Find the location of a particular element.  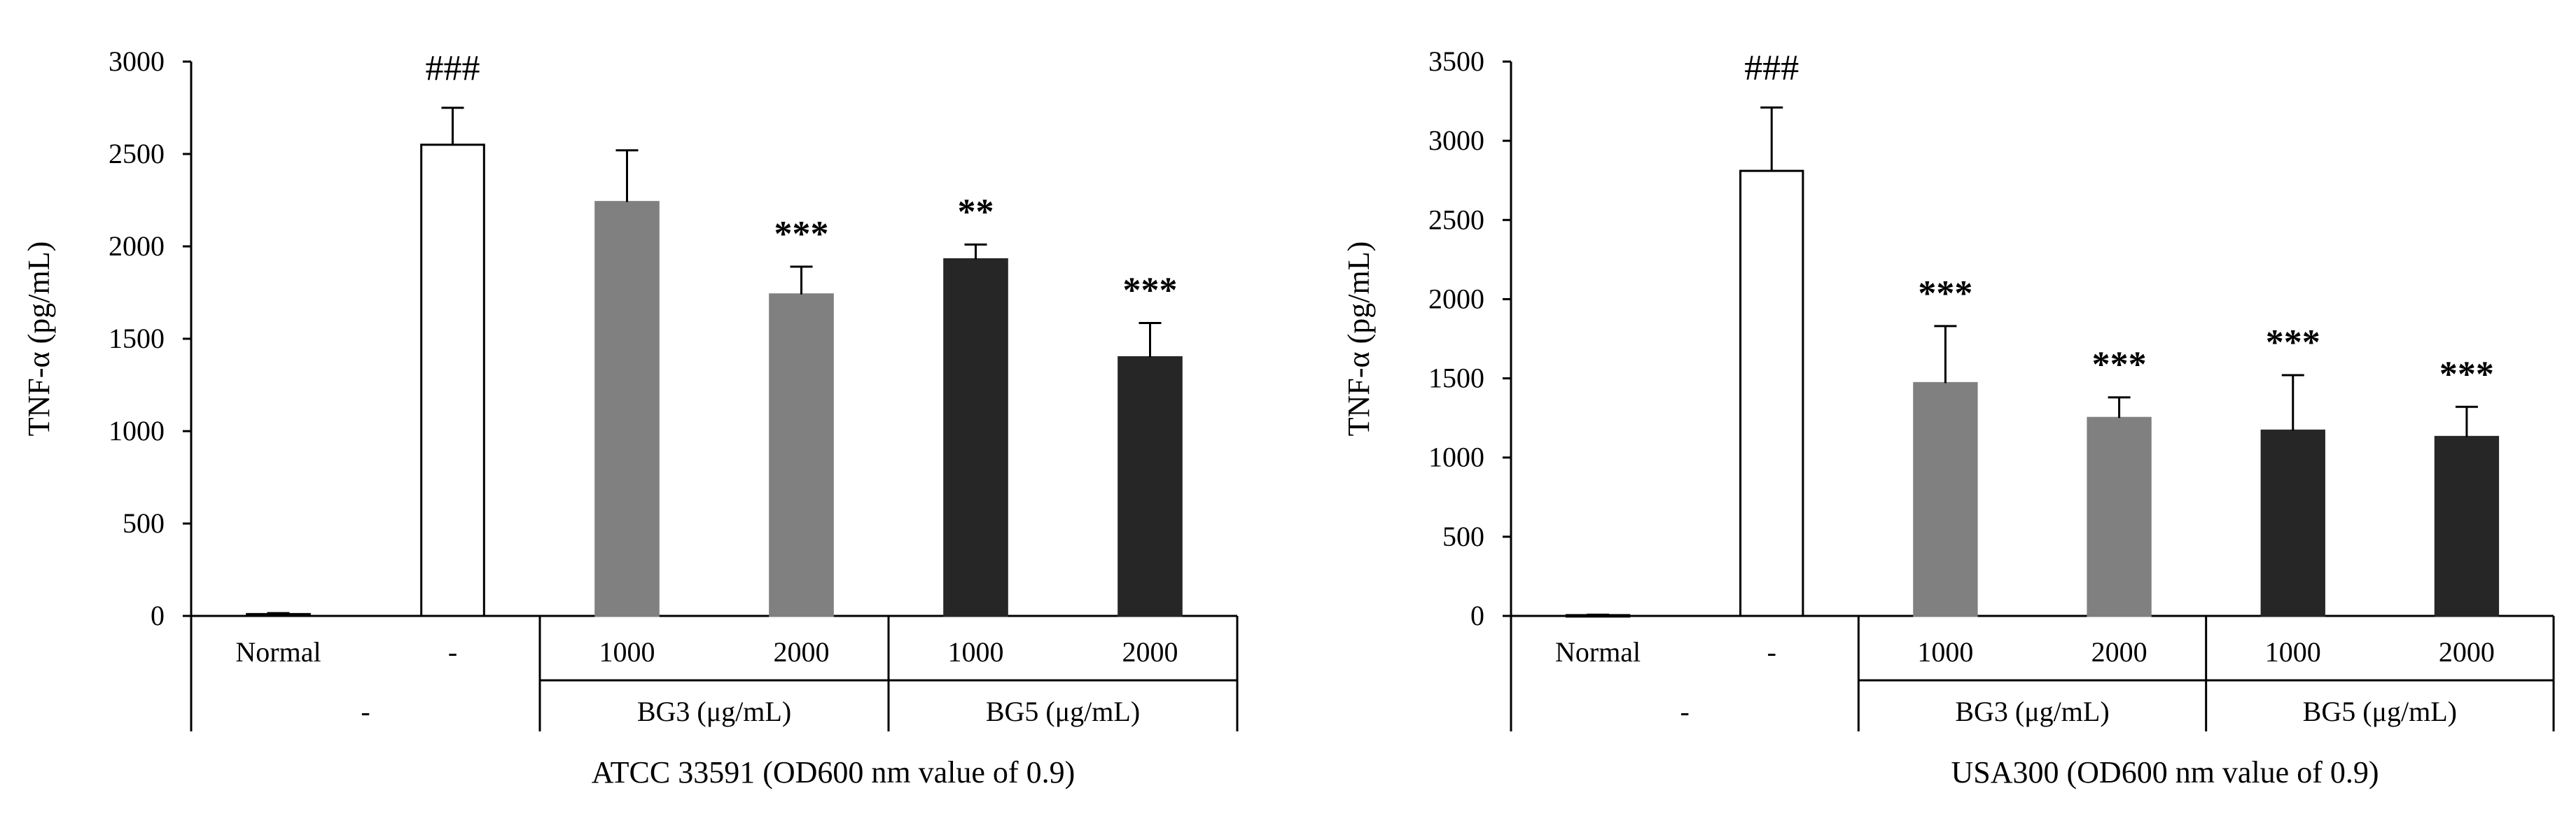

significance-label: ** is located at coordinates (976, 212).